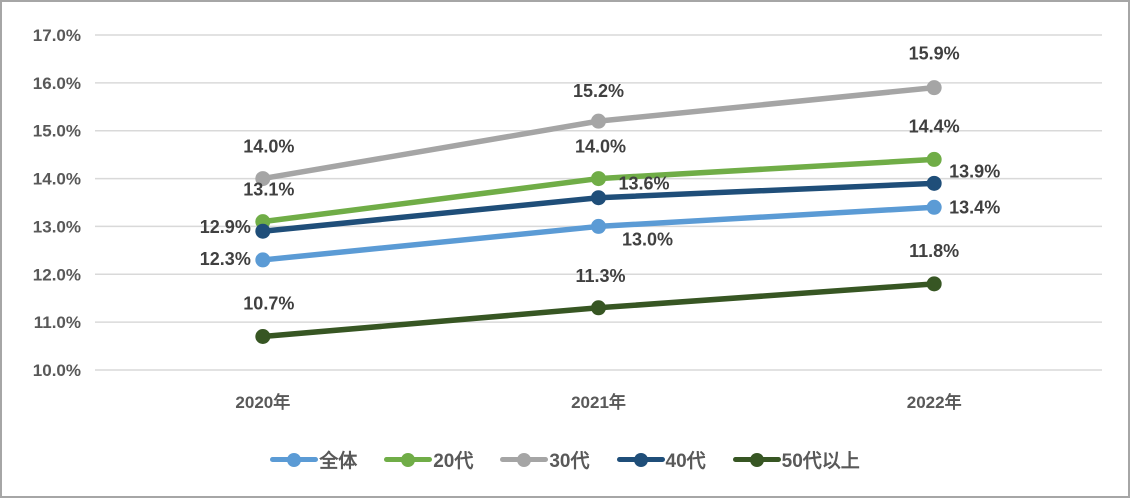 The image size is (1130, 498). What do you see at coordinates (685, 461) in the screenshot?
I see `legend-label-40s: 40代` at bounding box center [685, 461].